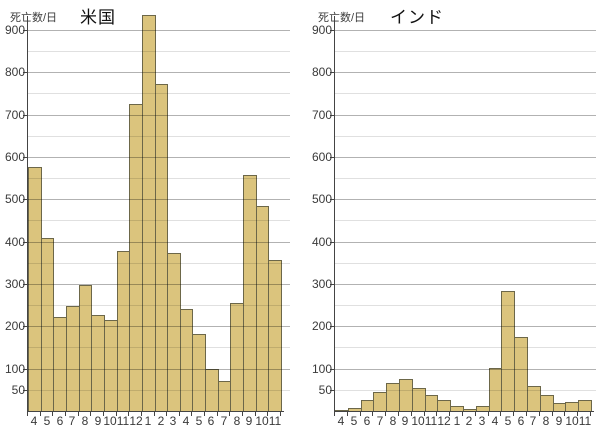 This screenshot has height=432, width=600. I want to click on y-tick-label-200: 200, so click(14, 326).